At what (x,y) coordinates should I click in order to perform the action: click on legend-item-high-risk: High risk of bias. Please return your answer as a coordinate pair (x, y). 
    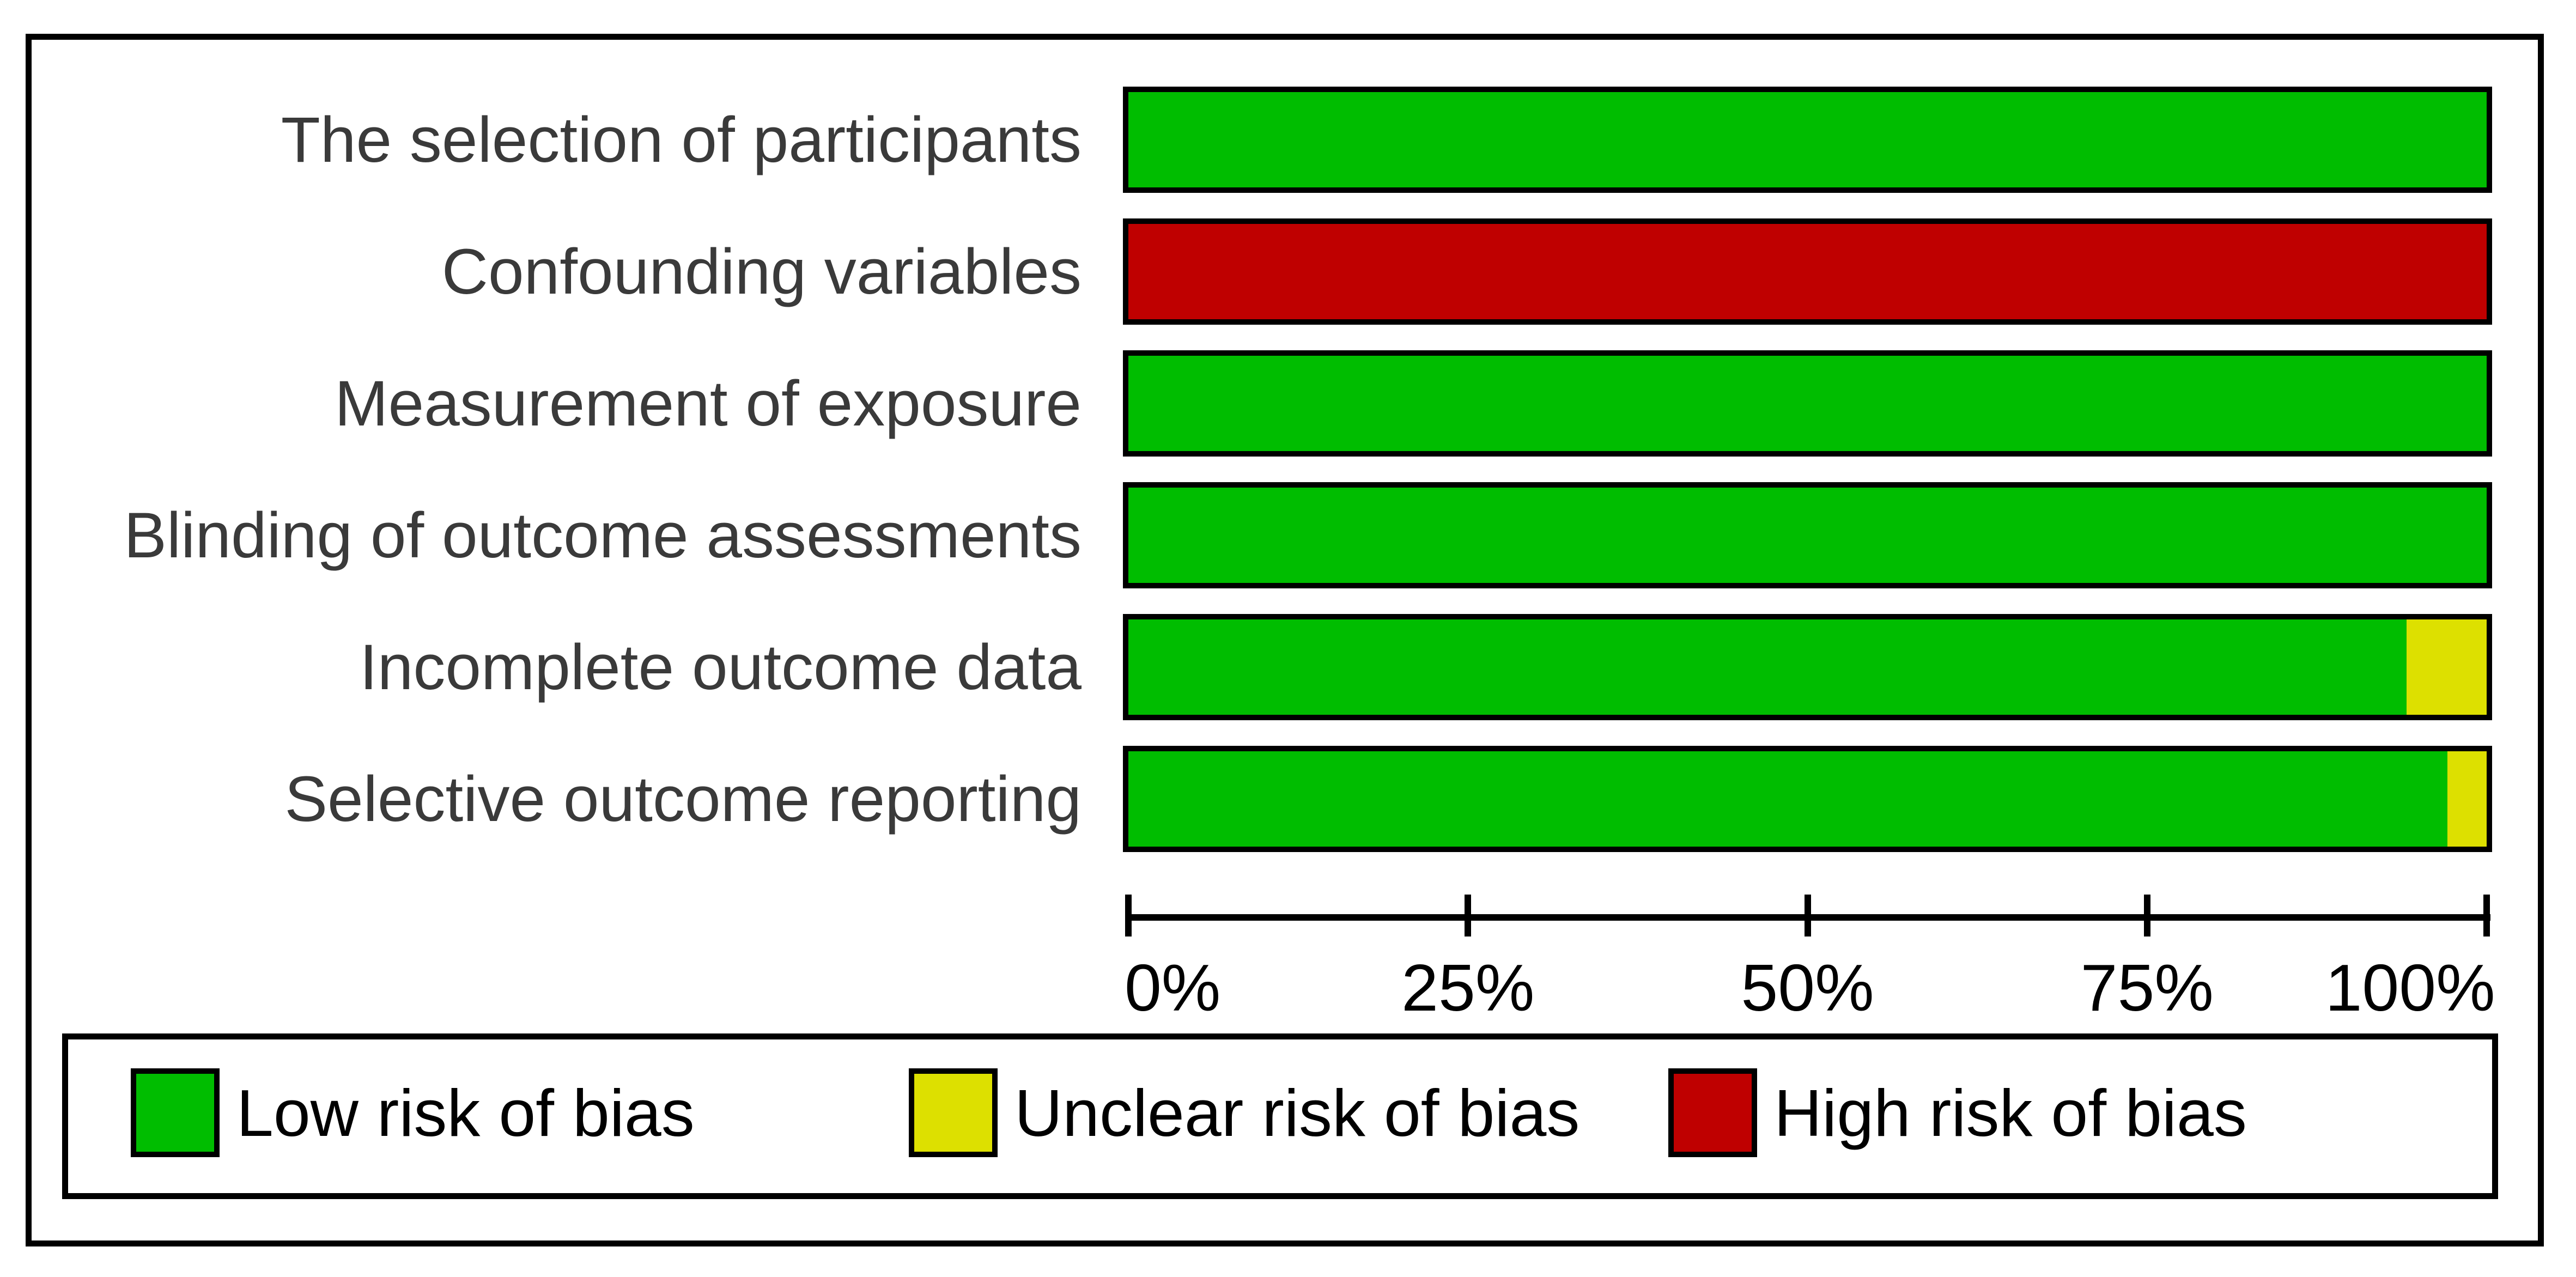
    Looking at the image, I should click on (1957, 1113).